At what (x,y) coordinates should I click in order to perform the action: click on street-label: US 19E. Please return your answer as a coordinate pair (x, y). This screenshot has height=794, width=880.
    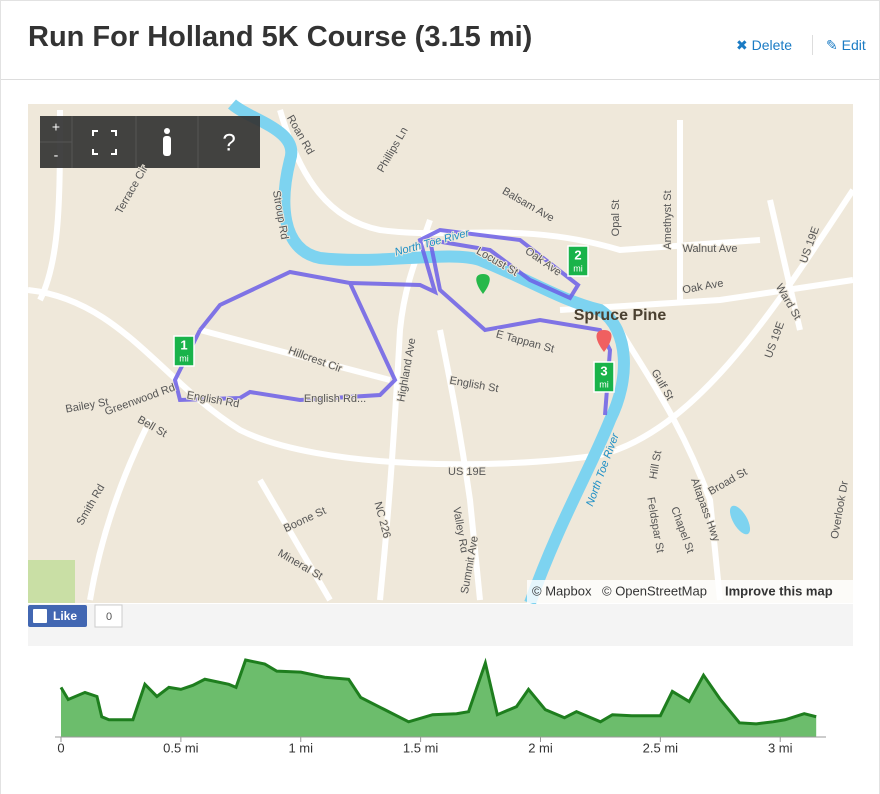
    Looking at the image, I should click on (467, 472).